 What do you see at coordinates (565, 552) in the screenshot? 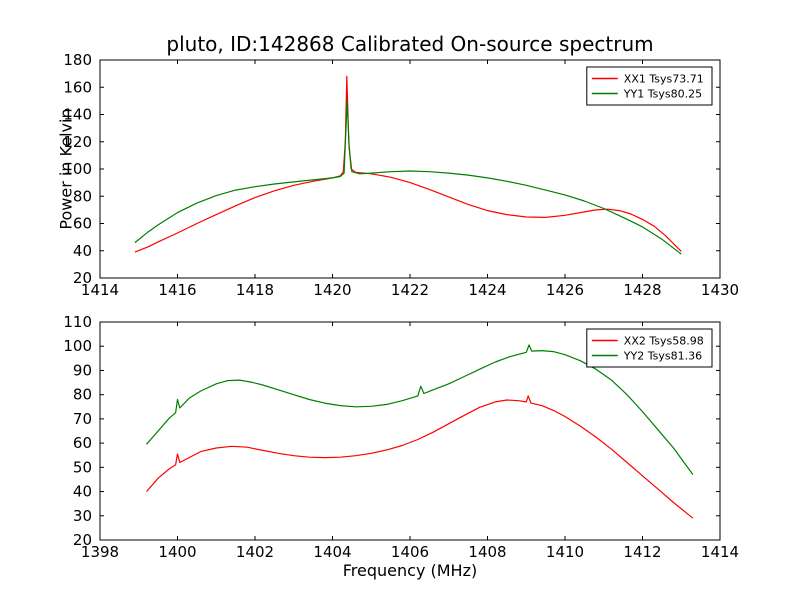
I see `x-tick-label: 1410` at bounding box center [565, 552].